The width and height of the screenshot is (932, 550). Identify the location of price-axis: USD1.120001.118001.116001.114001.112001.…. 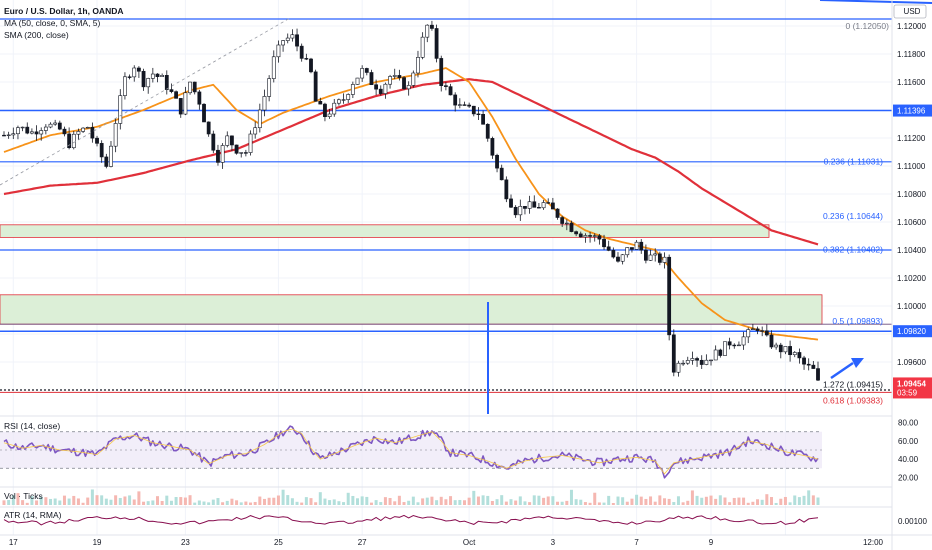
(911, 275).